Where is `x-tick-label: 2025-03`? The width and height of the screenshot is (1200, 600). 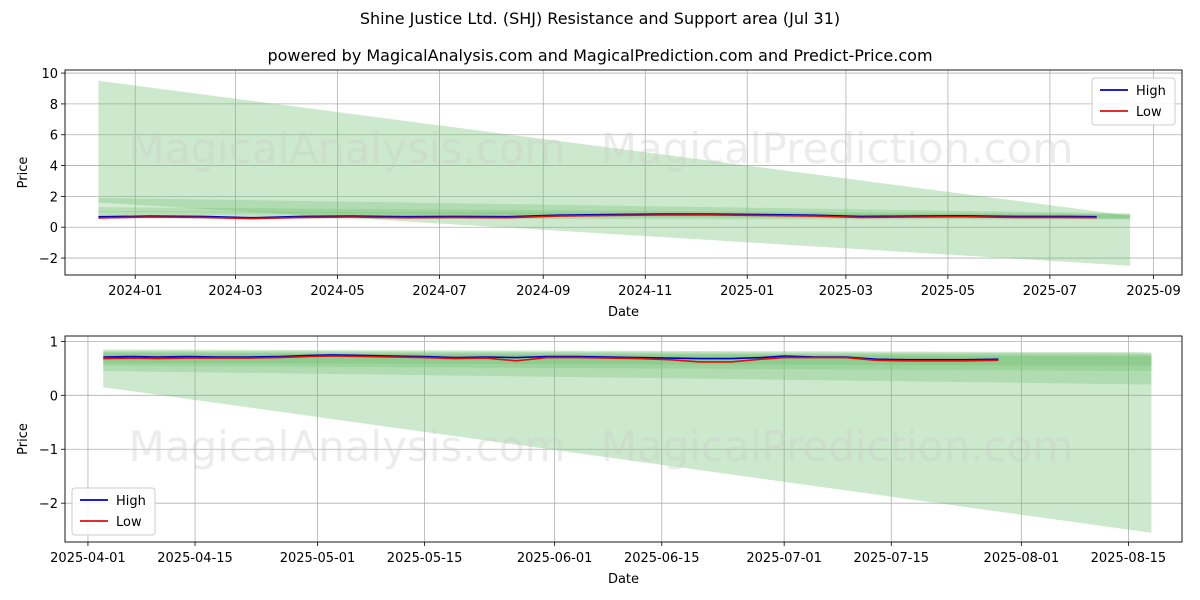
x-tick-label: 2025-03 is located at coordinates (846, 291).